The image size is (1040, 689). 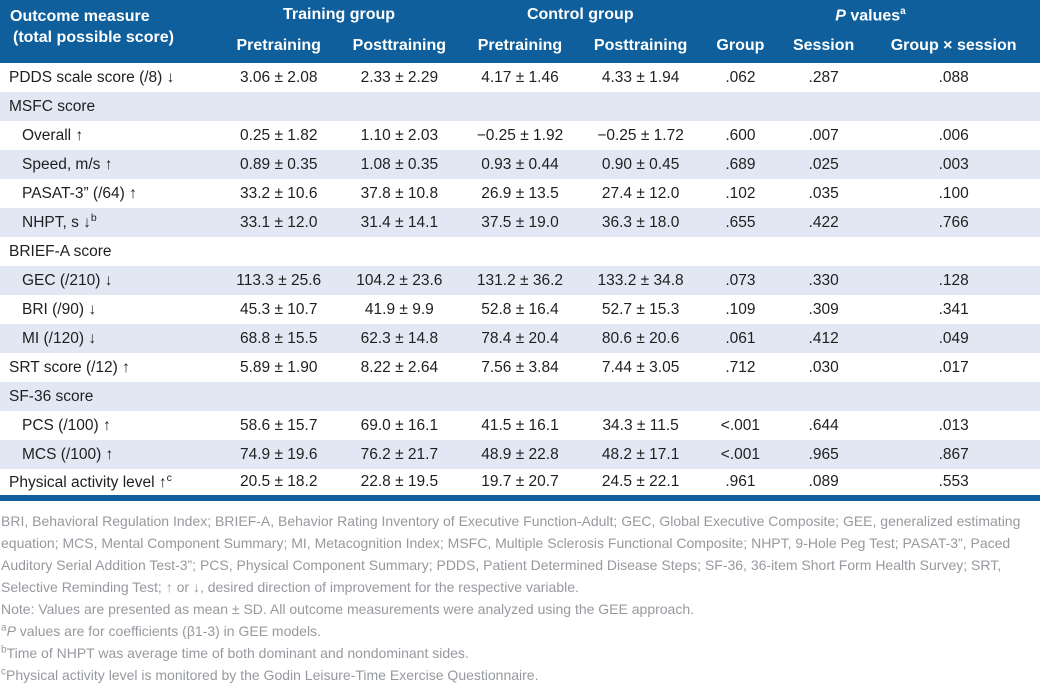 I want to click on value-cell: .089, so click(x=823, y=481).